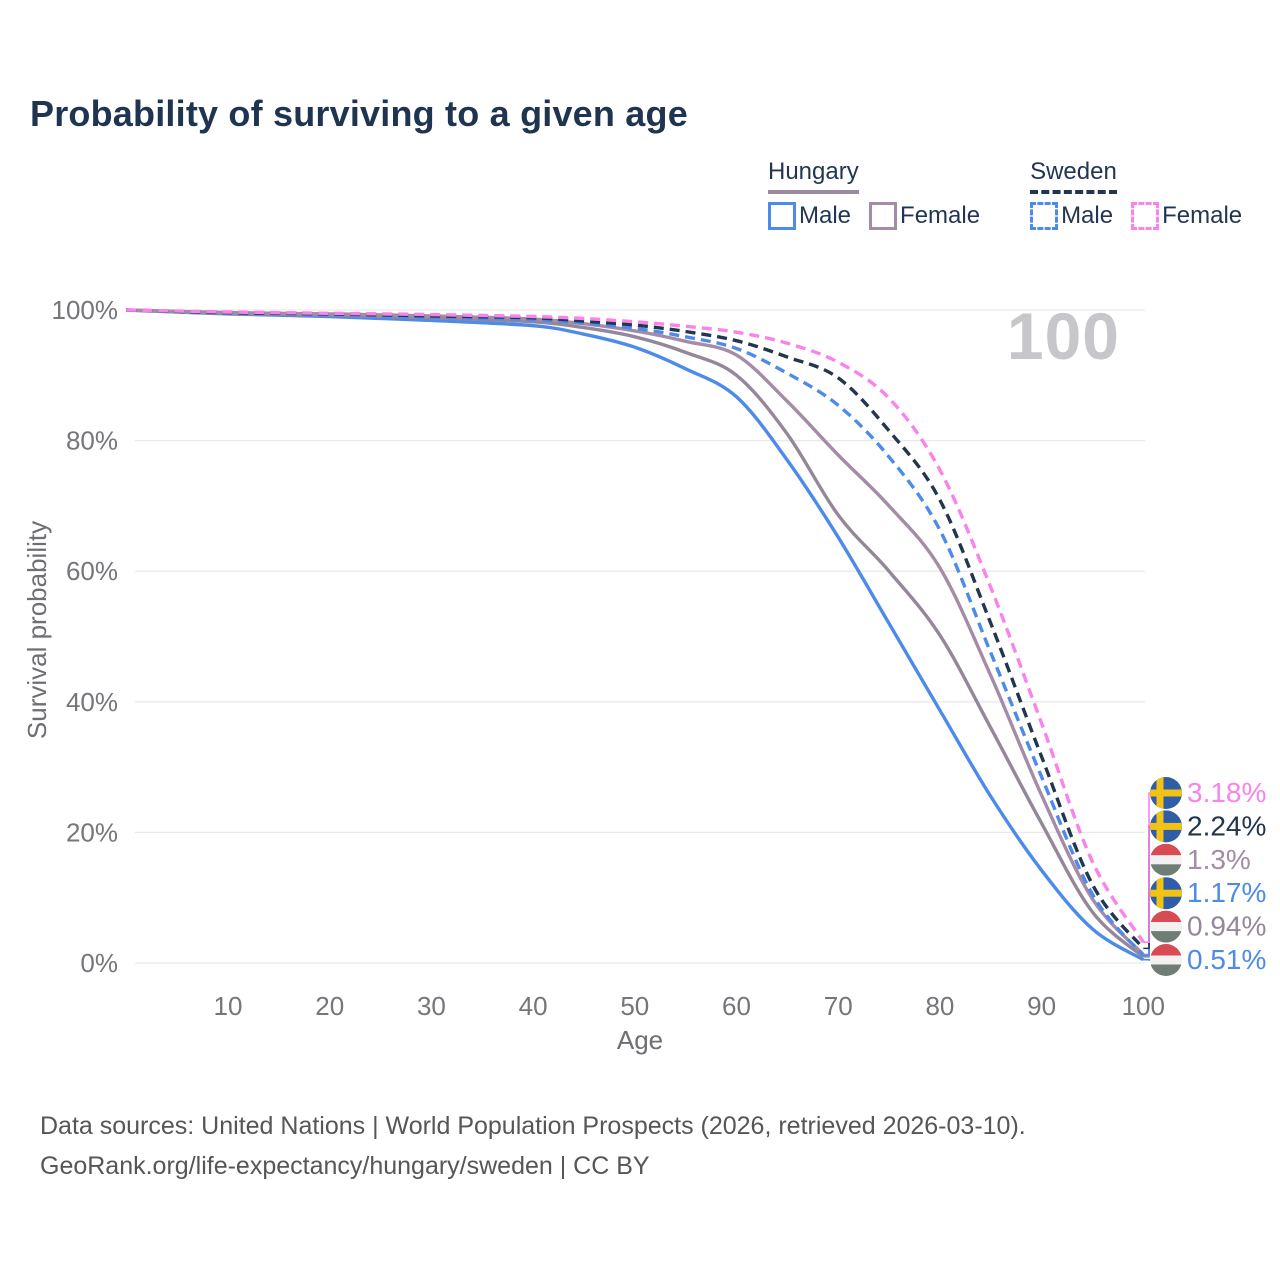 This screenshot has width=1280, height=1280. What do you see at coordinates (1226, 959) in the screenshot?
I see `end-value-label: 0.51%` at bounding box center [1226, 959].